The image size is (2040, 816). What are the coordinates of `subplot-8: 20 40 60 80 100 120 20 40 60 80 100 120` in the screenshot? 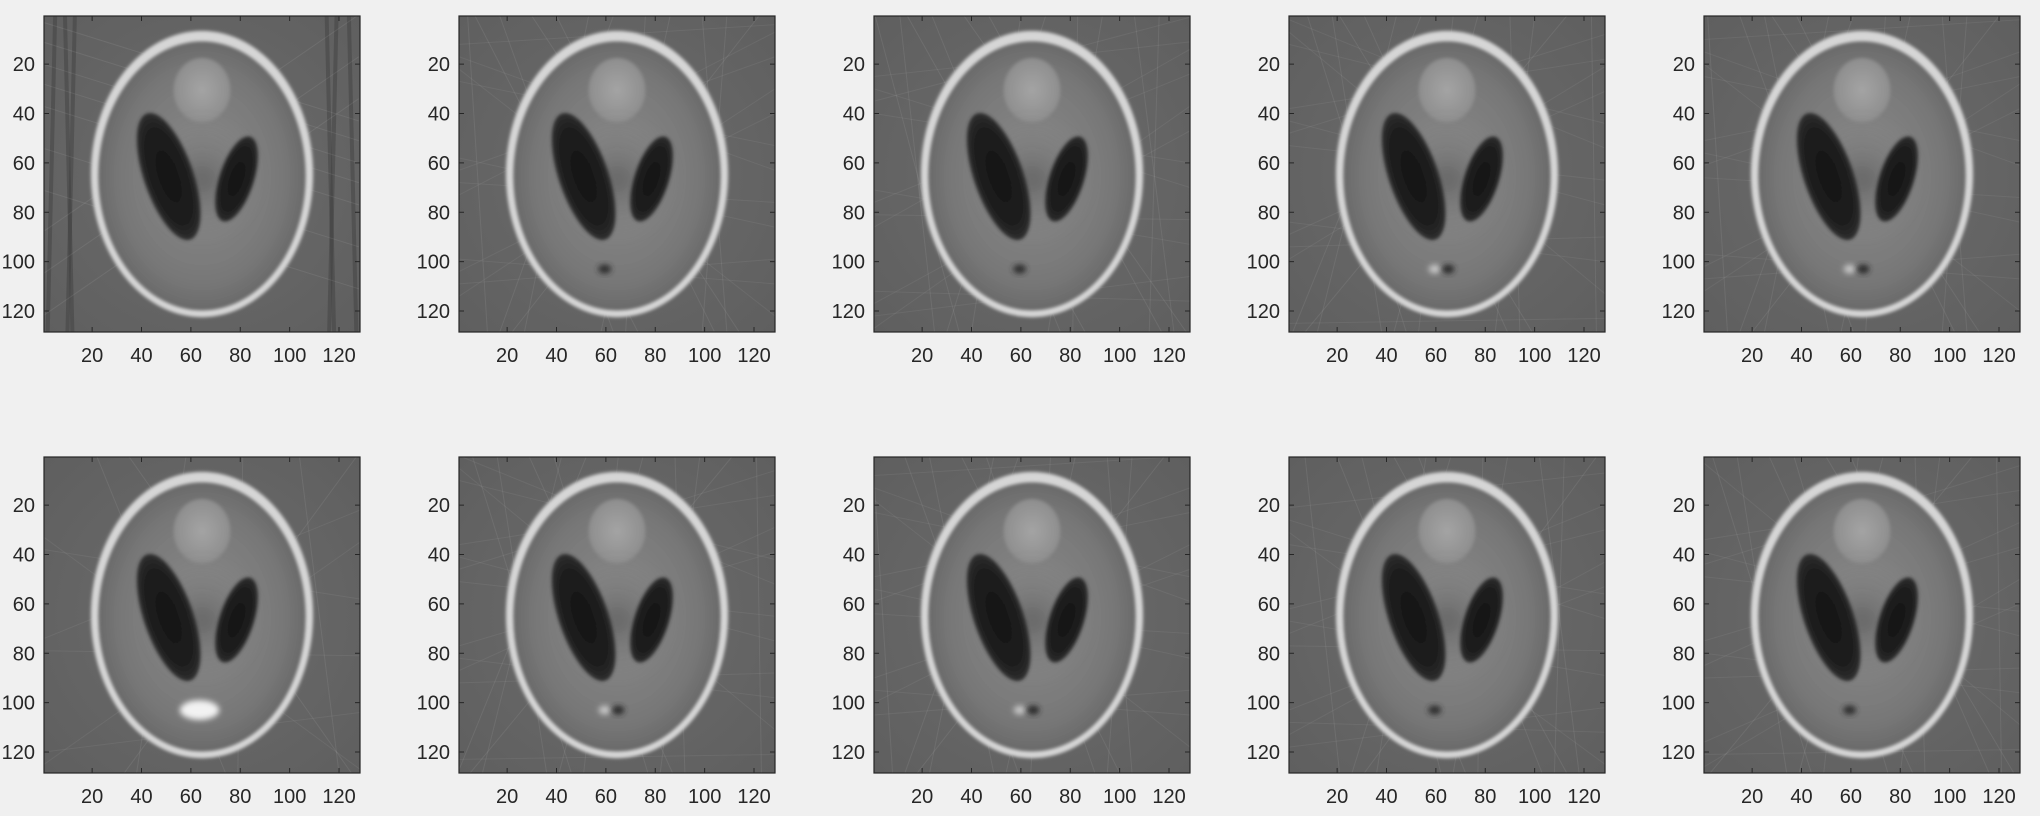 It's located at (1011, 632).